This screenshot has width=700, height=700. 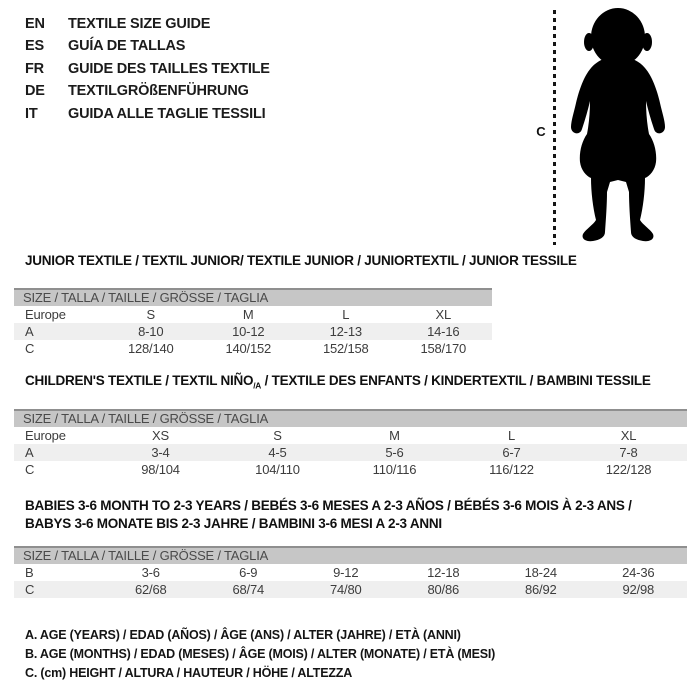 I want to click on table-cell: 24-36, so click(x=638, y=572).